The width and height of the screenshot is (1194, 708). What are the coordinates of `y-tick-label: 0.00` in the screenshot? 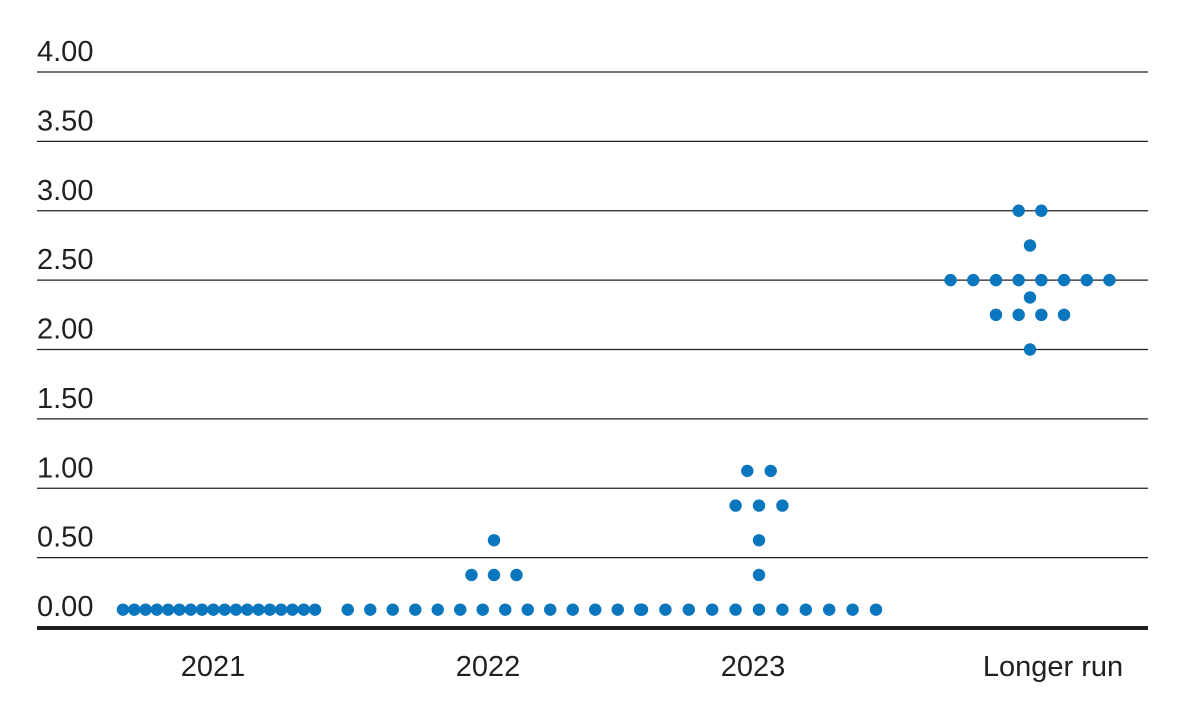 It's located at (65, 607).